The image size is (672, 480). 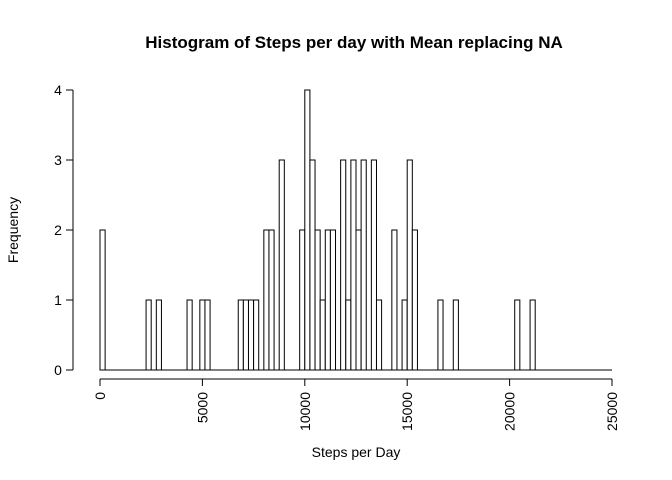 What do you see at coordinates (58, 90) in the screenshot?
I see `y-tick-label: 4` at bounding box center [58, 90].